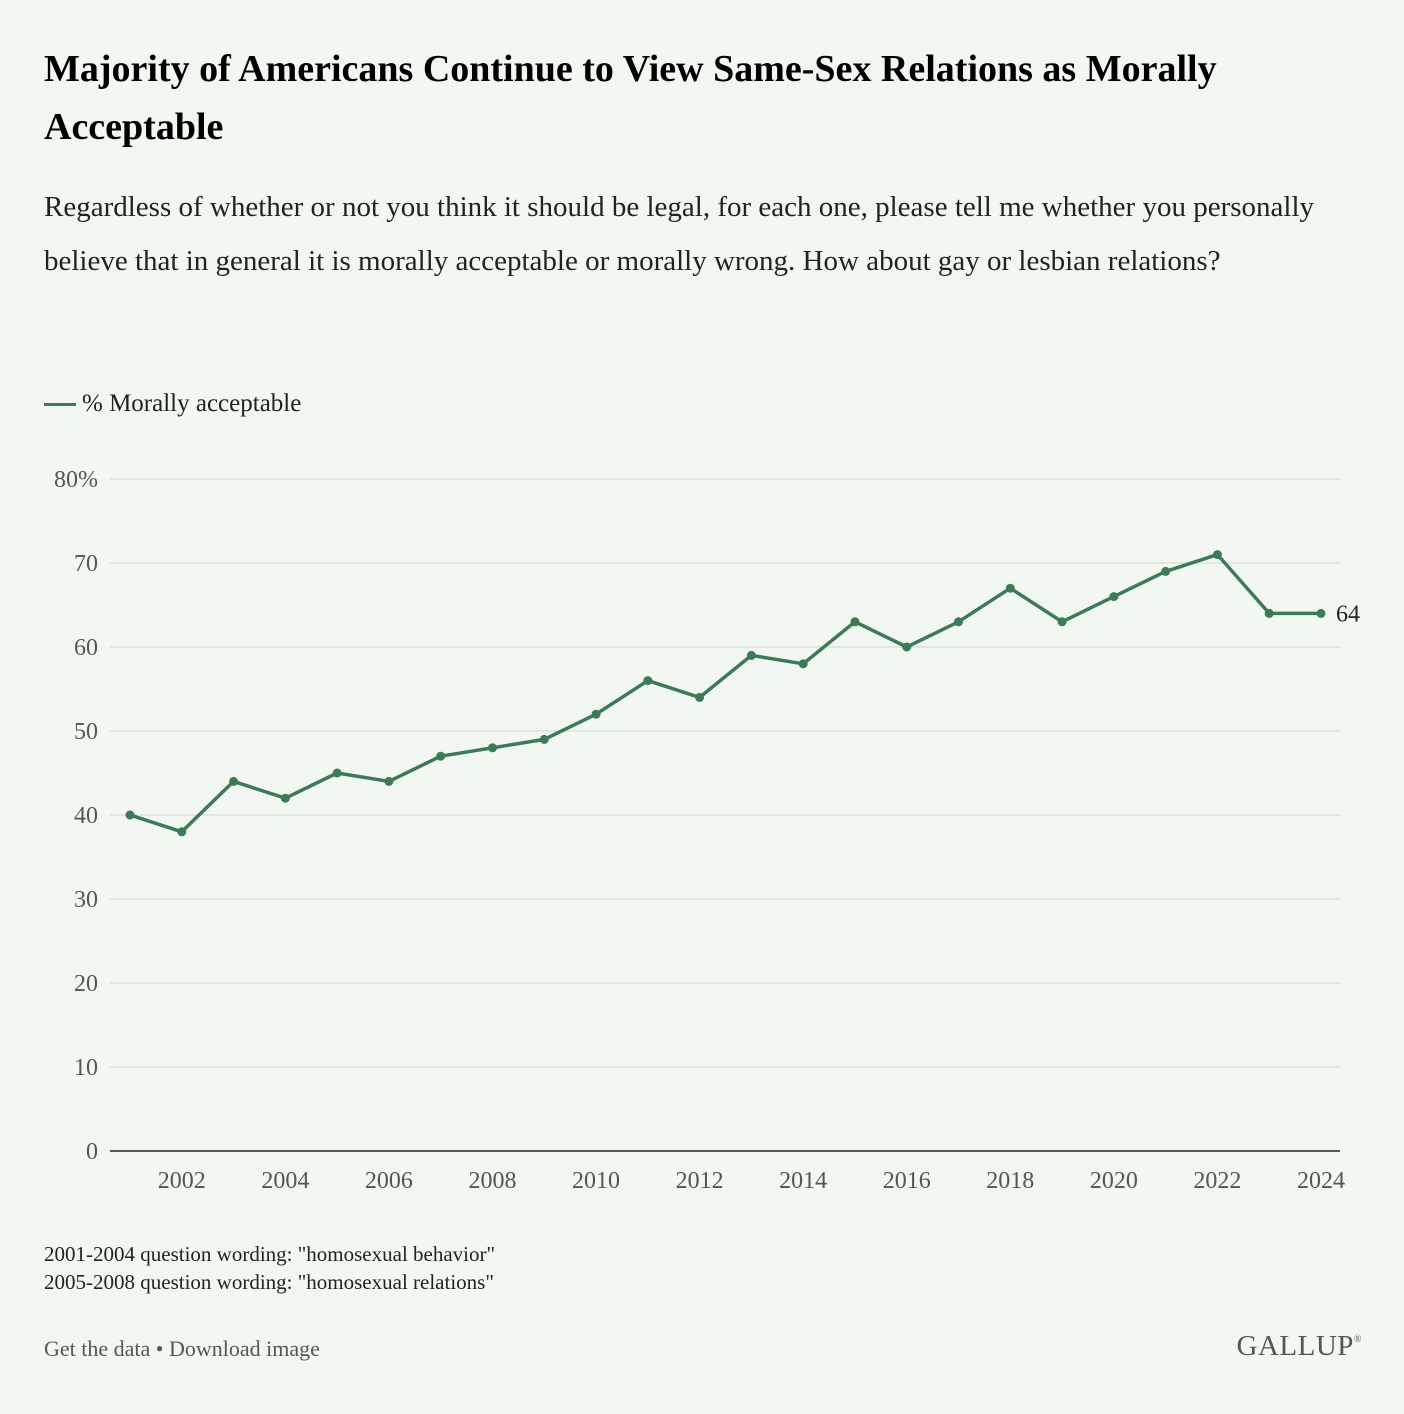 Image resolution: width=1404 pixels, height=1414 pixels. I want to click on data-point-2008, so click(492, 748).